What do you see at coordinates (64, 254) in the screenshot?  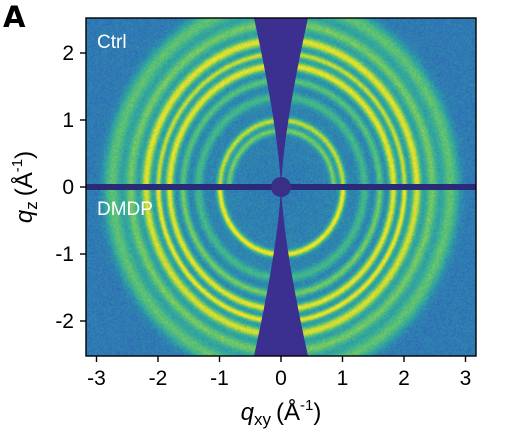 I see `y-tick-label: -1` at bounding box center [64, 254].